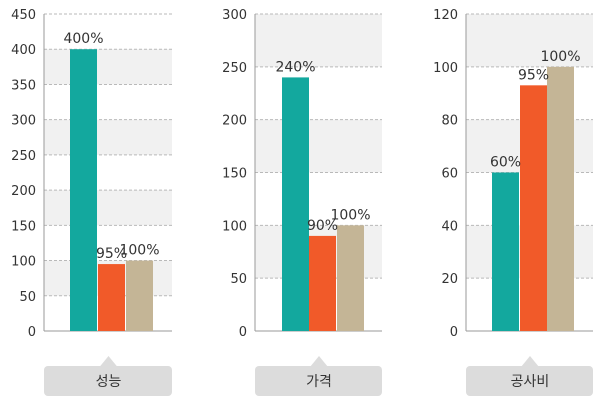  I want to click on data-label: 240%, so click(295, 67).